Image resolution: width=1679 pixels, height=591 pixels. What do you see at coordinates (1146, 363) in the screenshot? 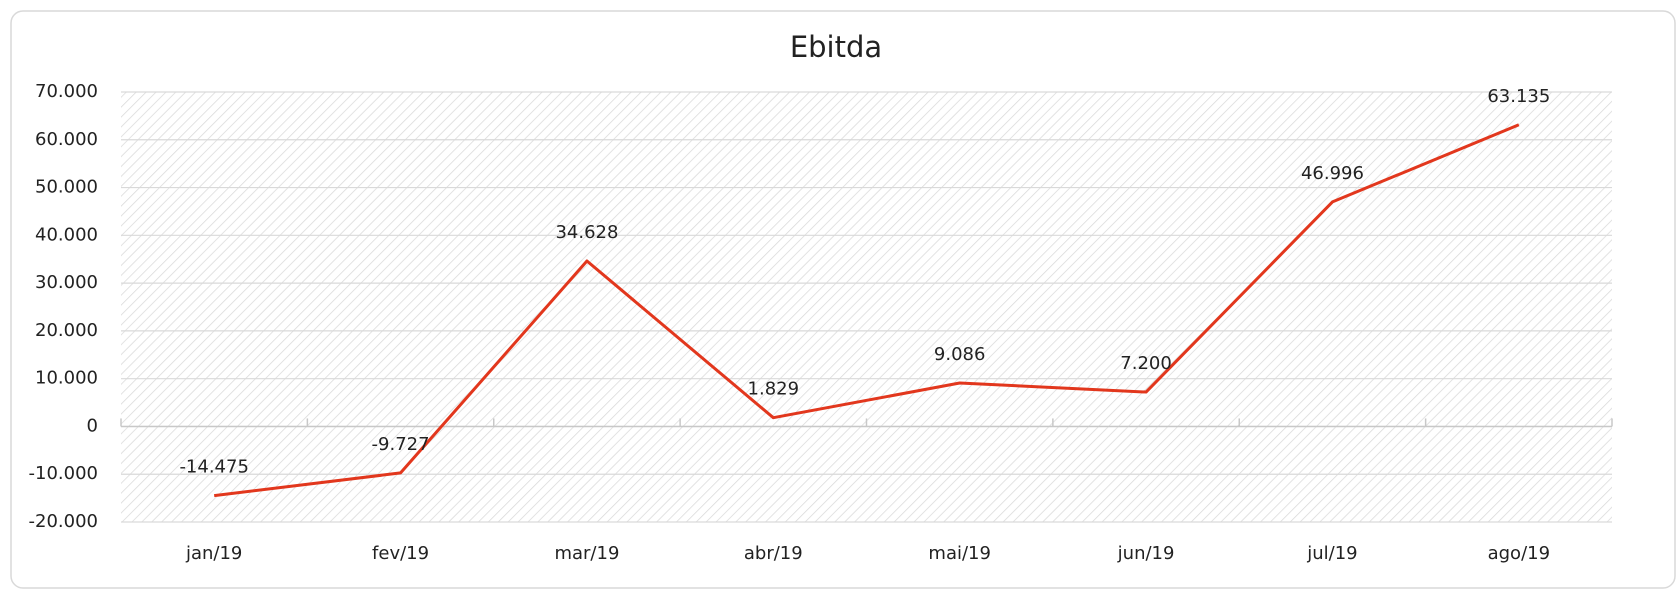
I see `data-label: 7.200` at bounding box center [1146, 363].